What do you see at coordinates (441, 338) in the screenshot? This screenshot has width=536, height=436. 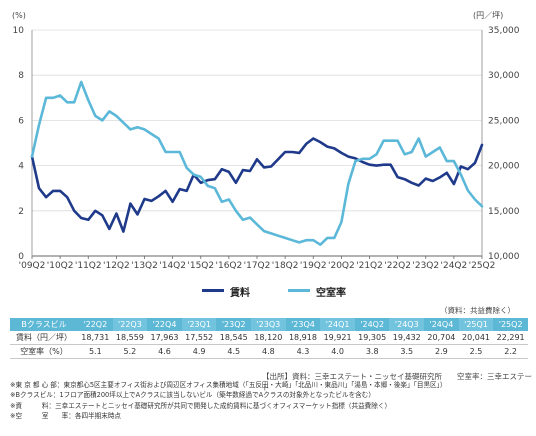 I see `rent-cell: 20,704` at bounding box center [441, 338].